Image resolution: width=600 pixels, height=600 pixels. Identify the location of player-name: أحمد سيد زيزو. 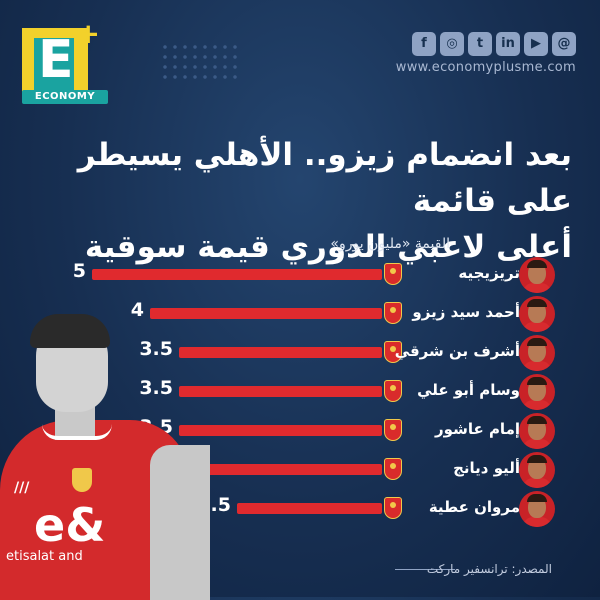
(466, 312).